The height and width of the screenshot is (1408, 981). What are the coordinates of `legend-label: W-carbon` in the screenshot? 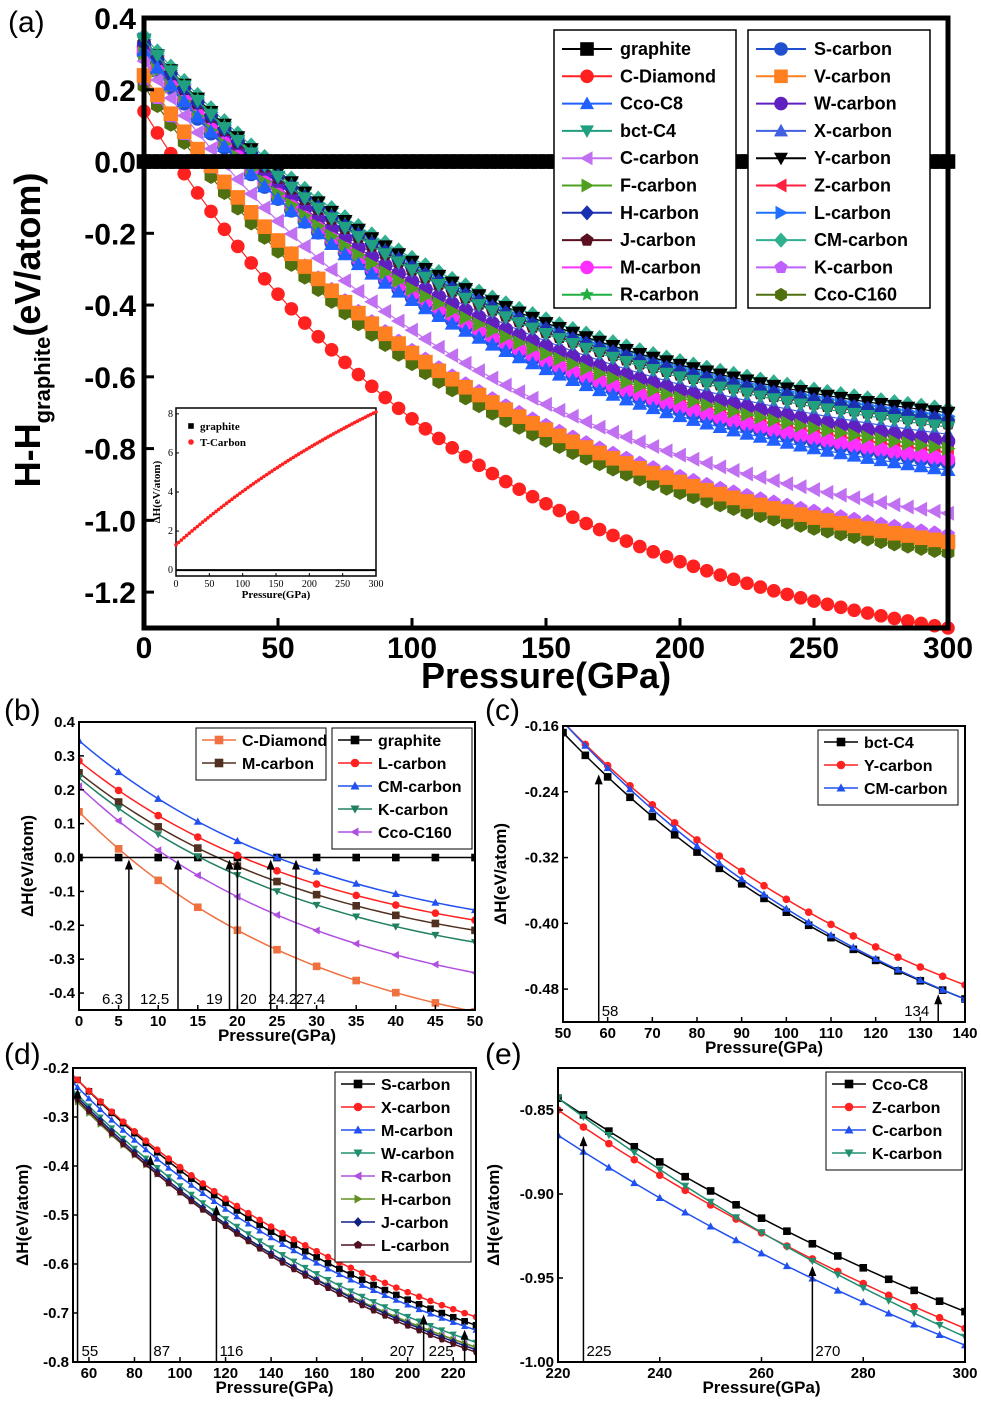 It's located at (417, 1154).